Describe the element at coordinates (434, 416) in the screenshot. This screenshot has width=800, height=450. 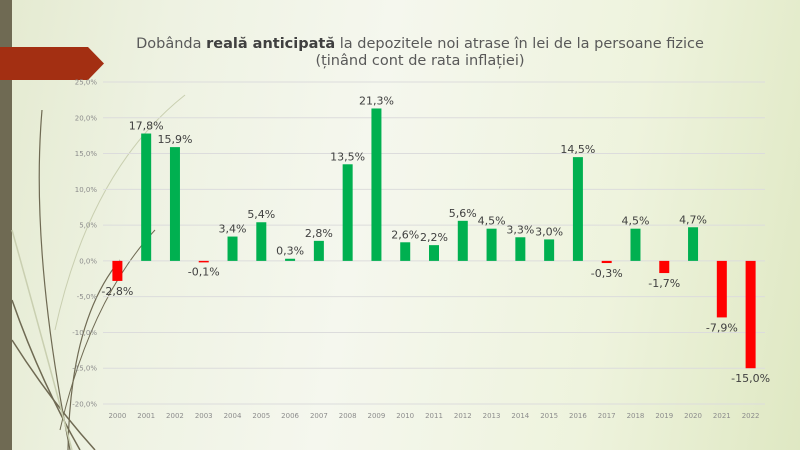
I see `x-tick-label: 2011` at that location.